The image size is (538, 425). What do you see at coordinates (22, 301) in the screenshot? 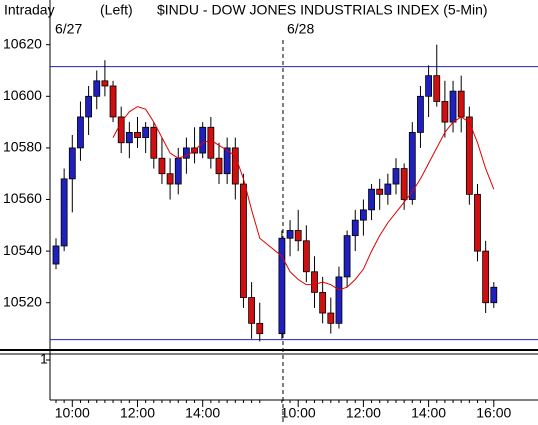
I see `y-tick-label: 10520` at bounding box center [22, 301].